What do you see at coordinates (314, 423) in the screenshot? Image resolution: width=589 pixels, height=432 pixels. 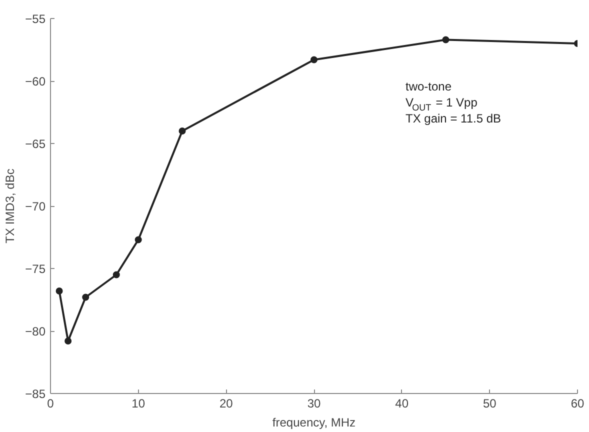 I see `x-axis-title: frequency, MHz` at bounding box center [314, 423].